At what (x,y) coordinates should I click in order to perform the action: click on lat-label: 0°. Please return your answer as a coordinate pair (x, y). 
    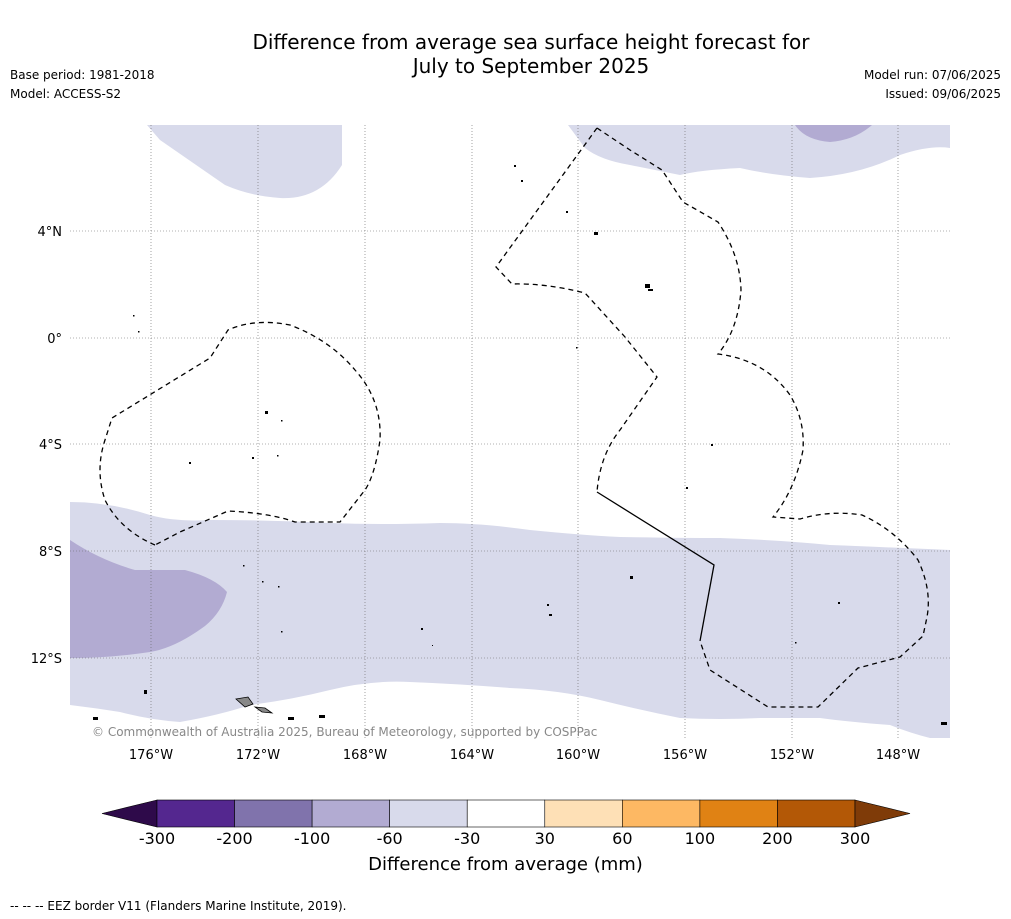
    Looking at the image, I should click on (54, 339).